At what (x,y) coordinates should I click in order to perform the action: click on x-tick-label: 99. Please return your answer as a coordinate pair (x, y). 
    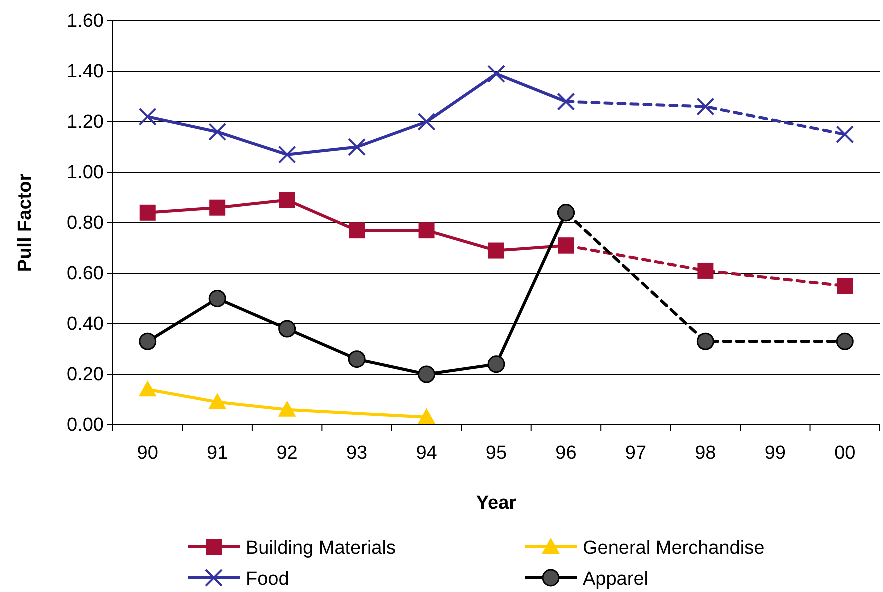
    Looking at the image, I should click on (775, 453).